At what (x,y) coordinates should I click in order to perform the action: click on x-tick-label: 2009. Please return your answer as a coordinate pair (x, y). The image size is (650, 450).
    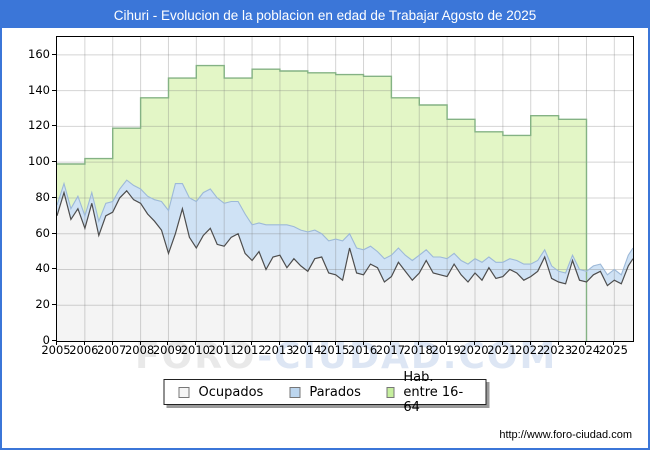
    Looking at the image, I should click on (167, 350).